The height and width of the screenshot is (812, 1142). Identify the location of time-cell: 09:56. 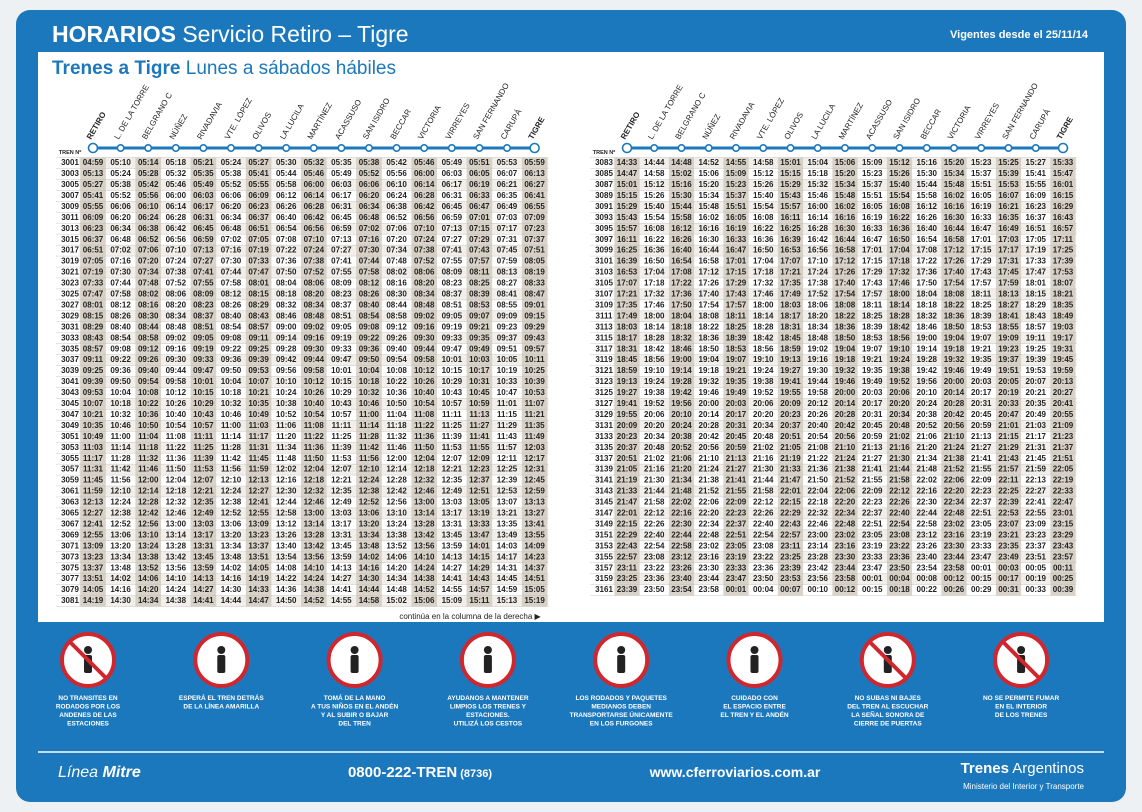
(286, 370).